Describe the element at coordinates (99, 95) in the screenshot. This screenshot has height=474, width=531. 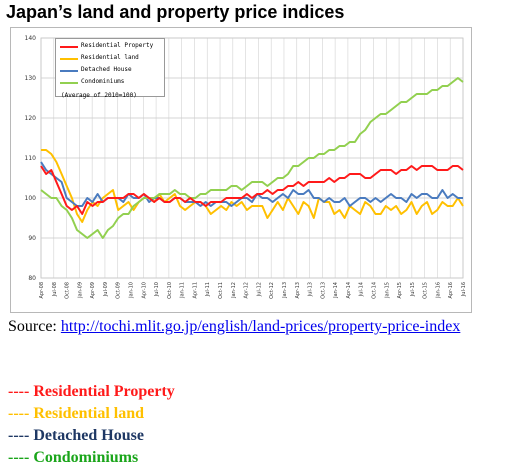
I see `legend-note: (Average of 2010=100)` at that location.